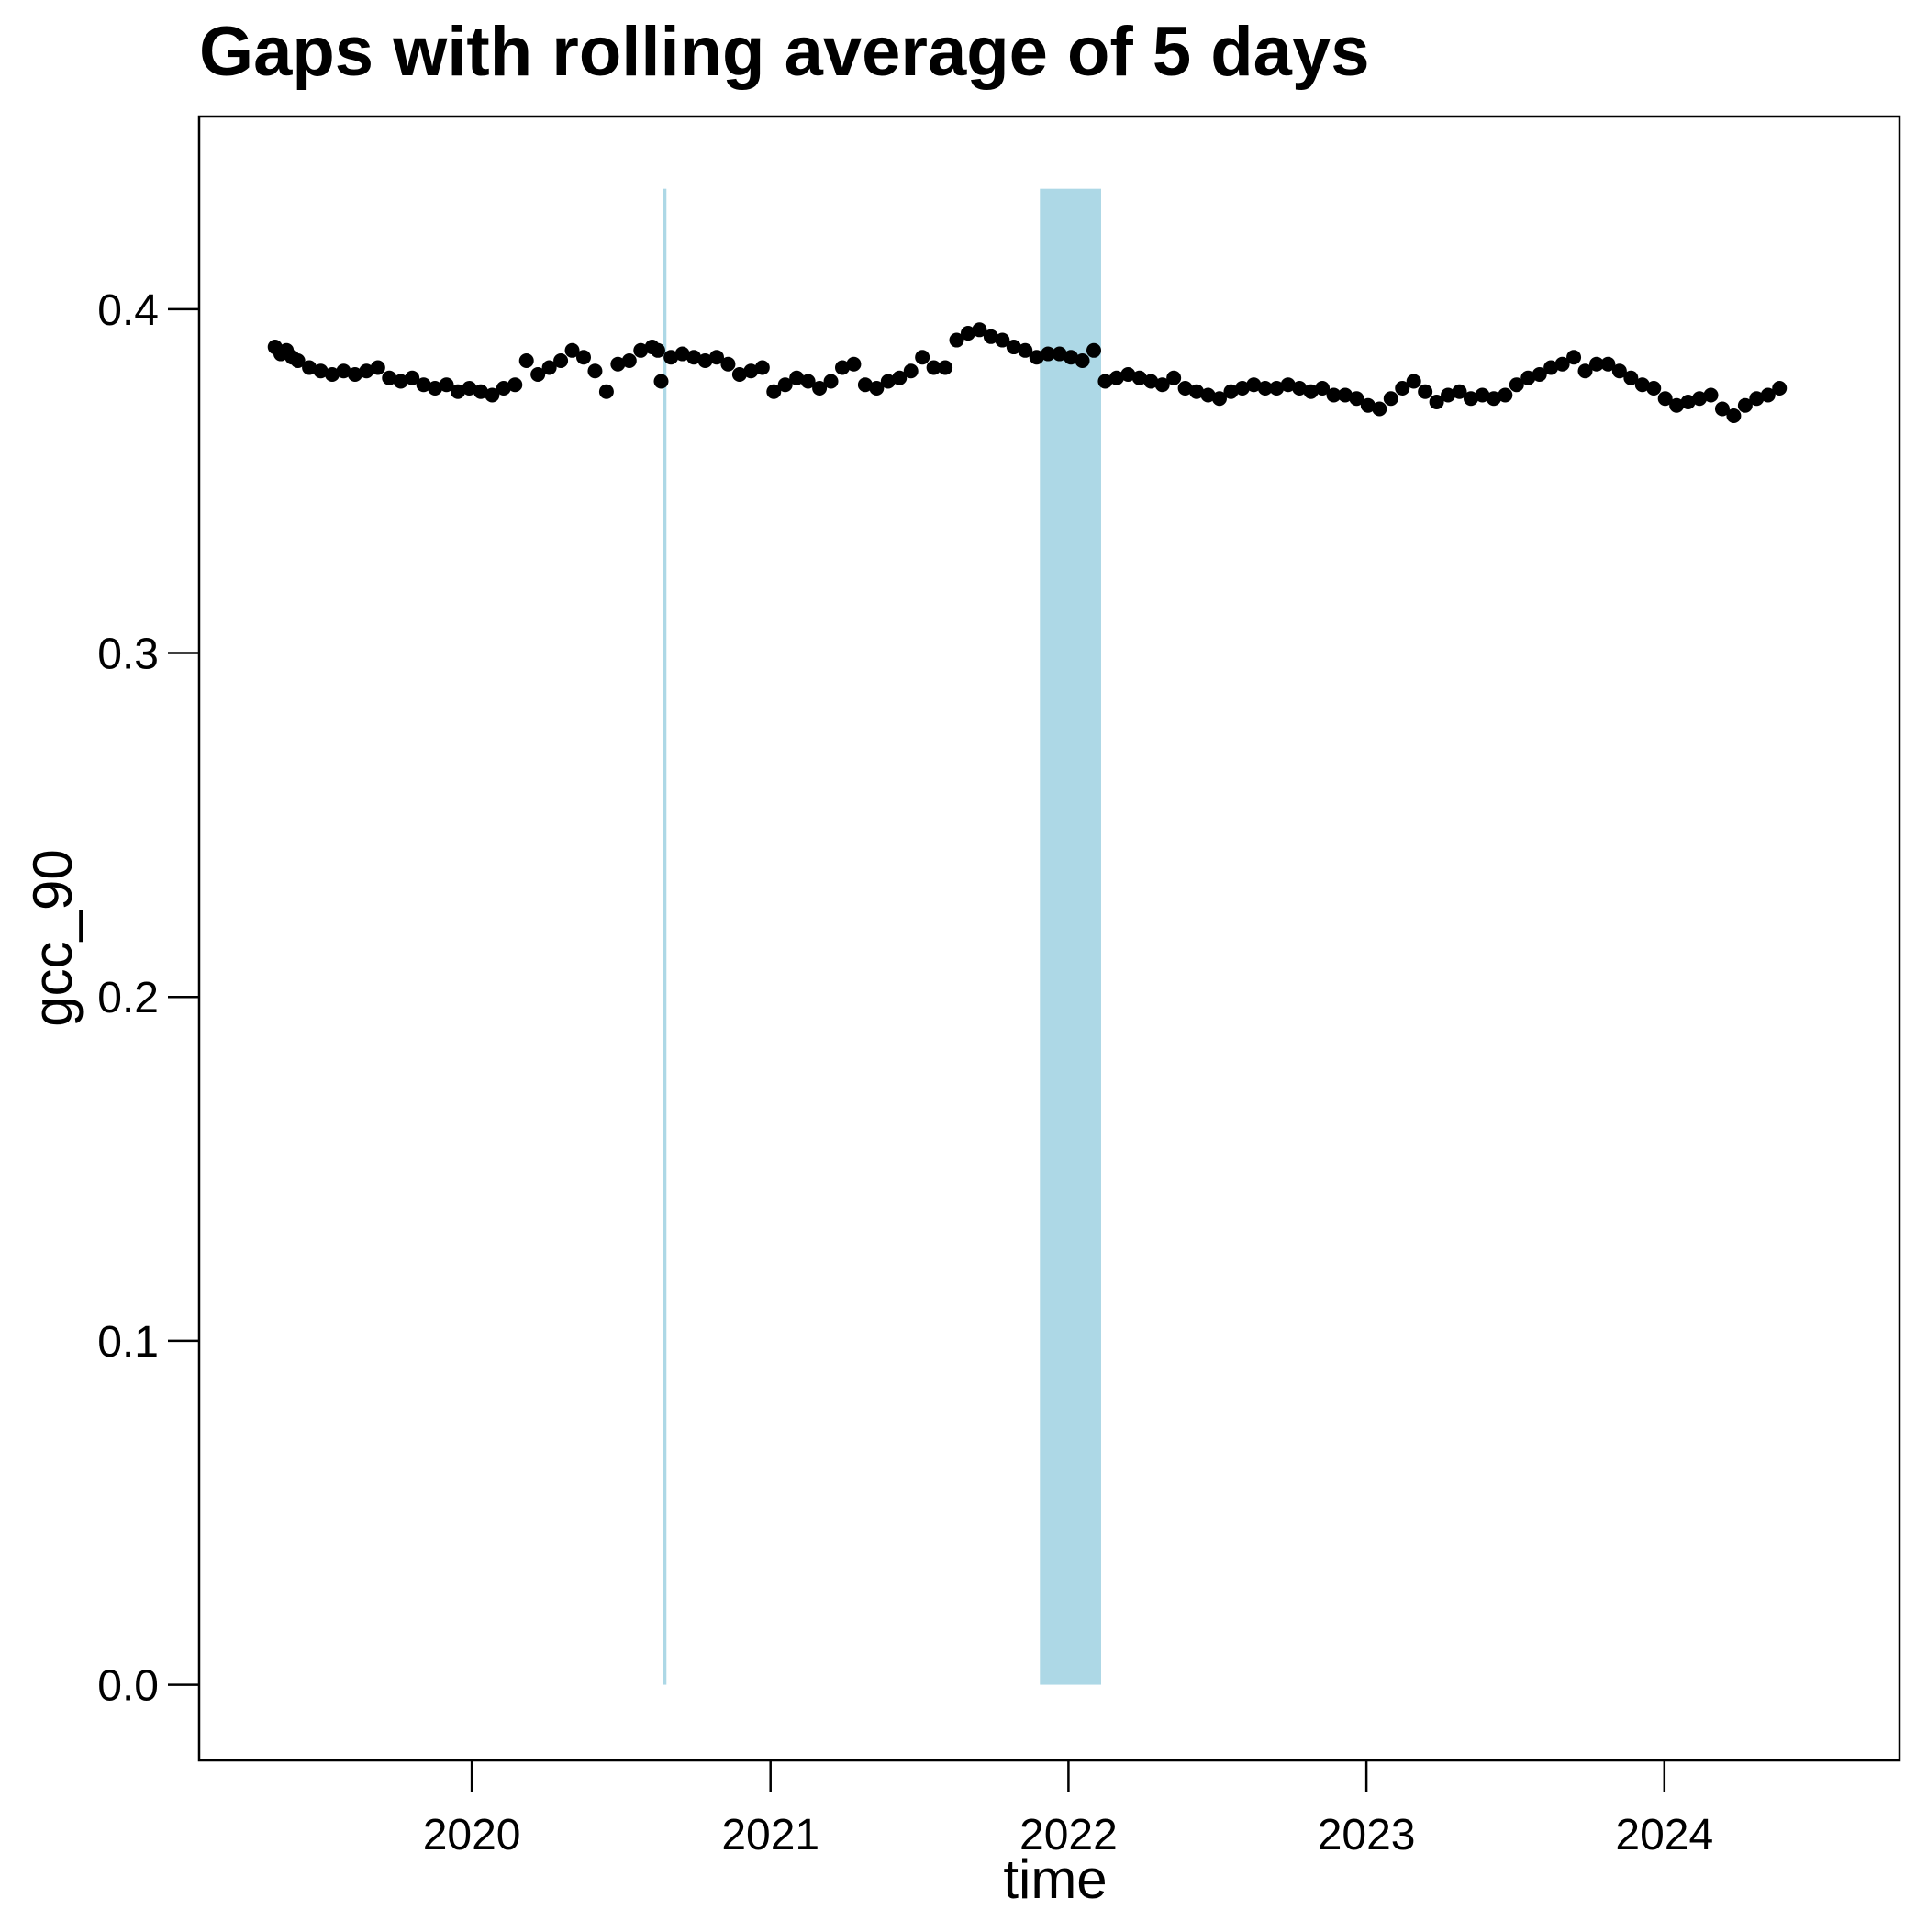  I want to click on y-axis: 0.0 0.1 0.2 0.3 0.4, so click(148, 998).